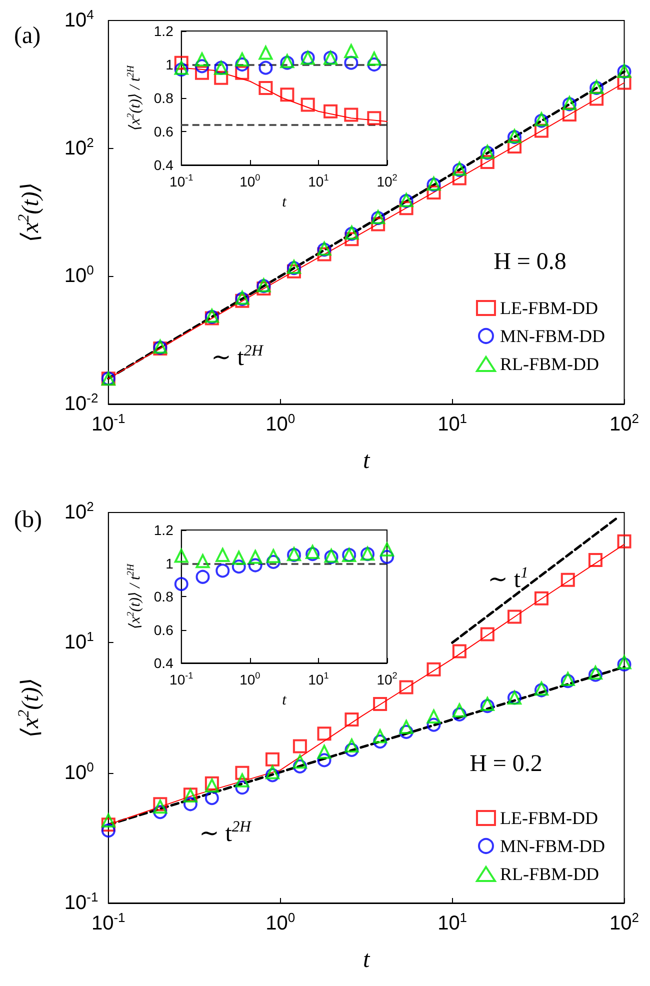 This screenshot has height=986, width=650. I want to click on annotation: H = 0.2, so click(506, 764).